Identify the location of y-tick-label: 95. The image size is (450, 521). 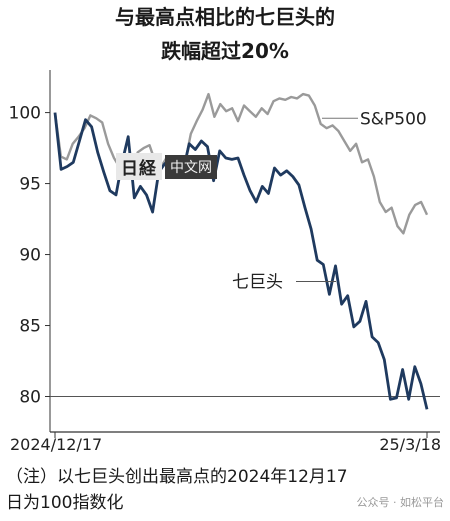
(30, 185).